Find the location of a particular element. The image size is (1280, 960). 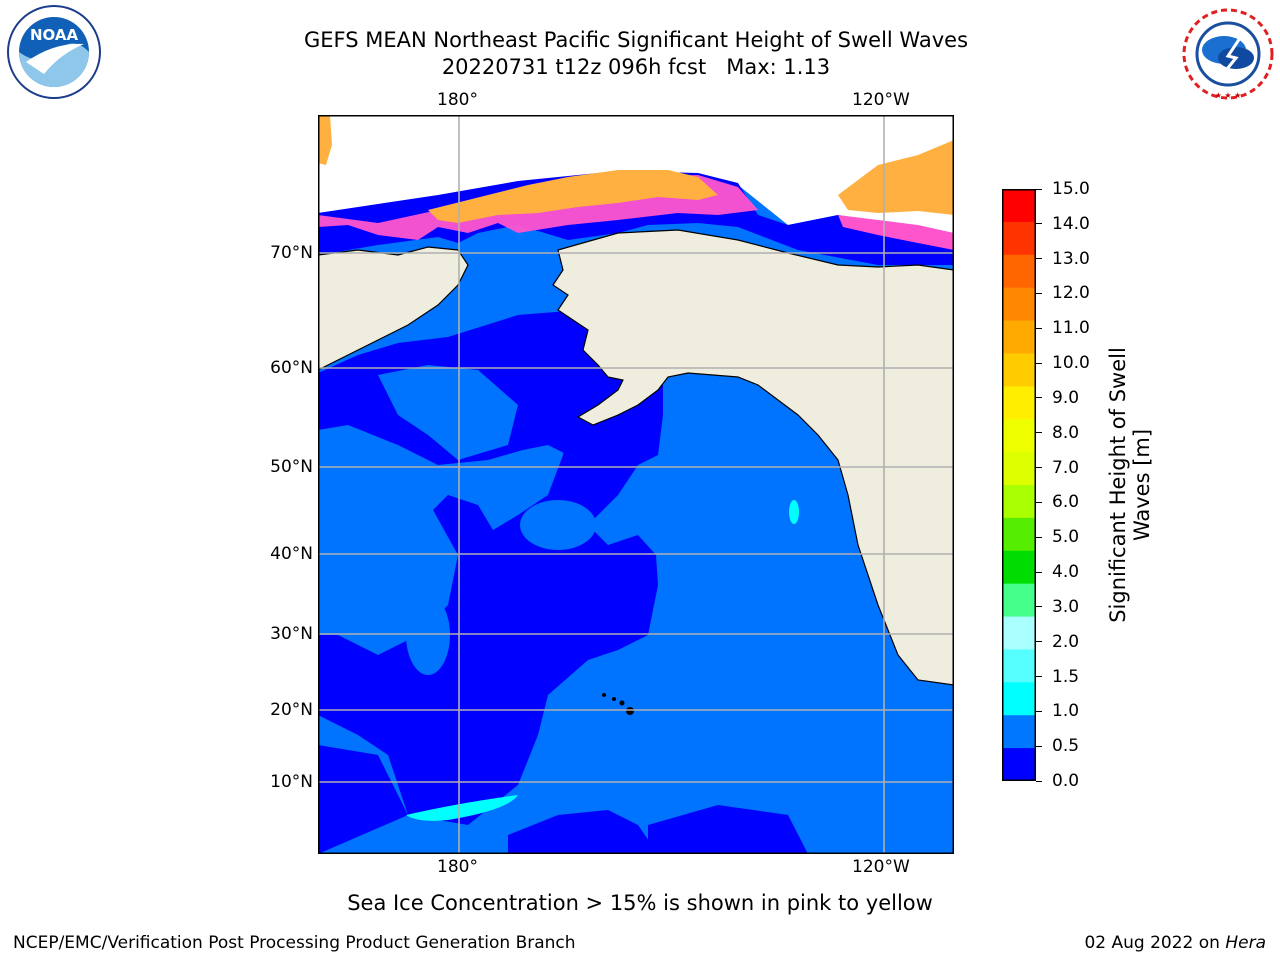

colorbar-tick-label: 5.0 is located at coordinates (1066, 537).